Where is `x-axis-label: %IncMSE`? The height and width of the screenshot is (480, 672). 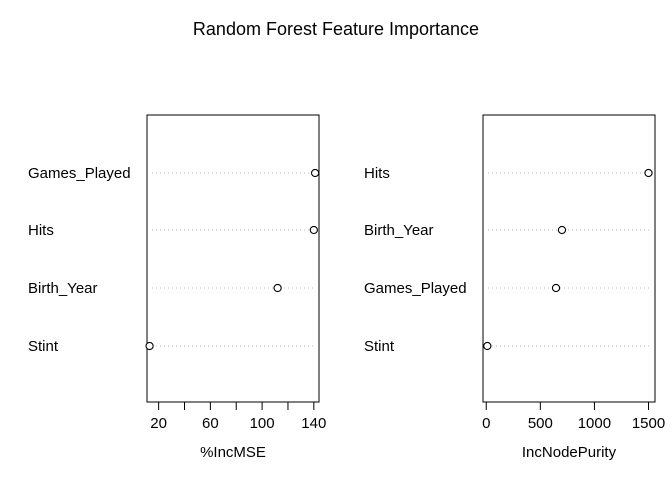
x-axis-label: %IncMSE is located at coordinates (233, 452).